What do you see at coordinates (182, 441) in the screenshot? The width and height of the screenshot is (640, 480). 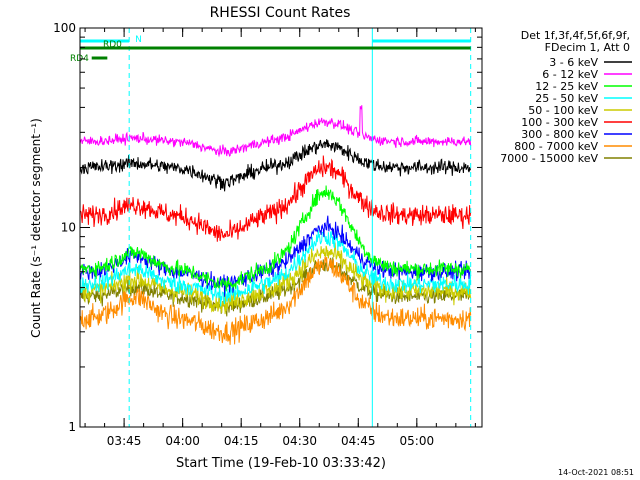 I see `x-tick-label: 04:00` at bounding box center [182, 441].